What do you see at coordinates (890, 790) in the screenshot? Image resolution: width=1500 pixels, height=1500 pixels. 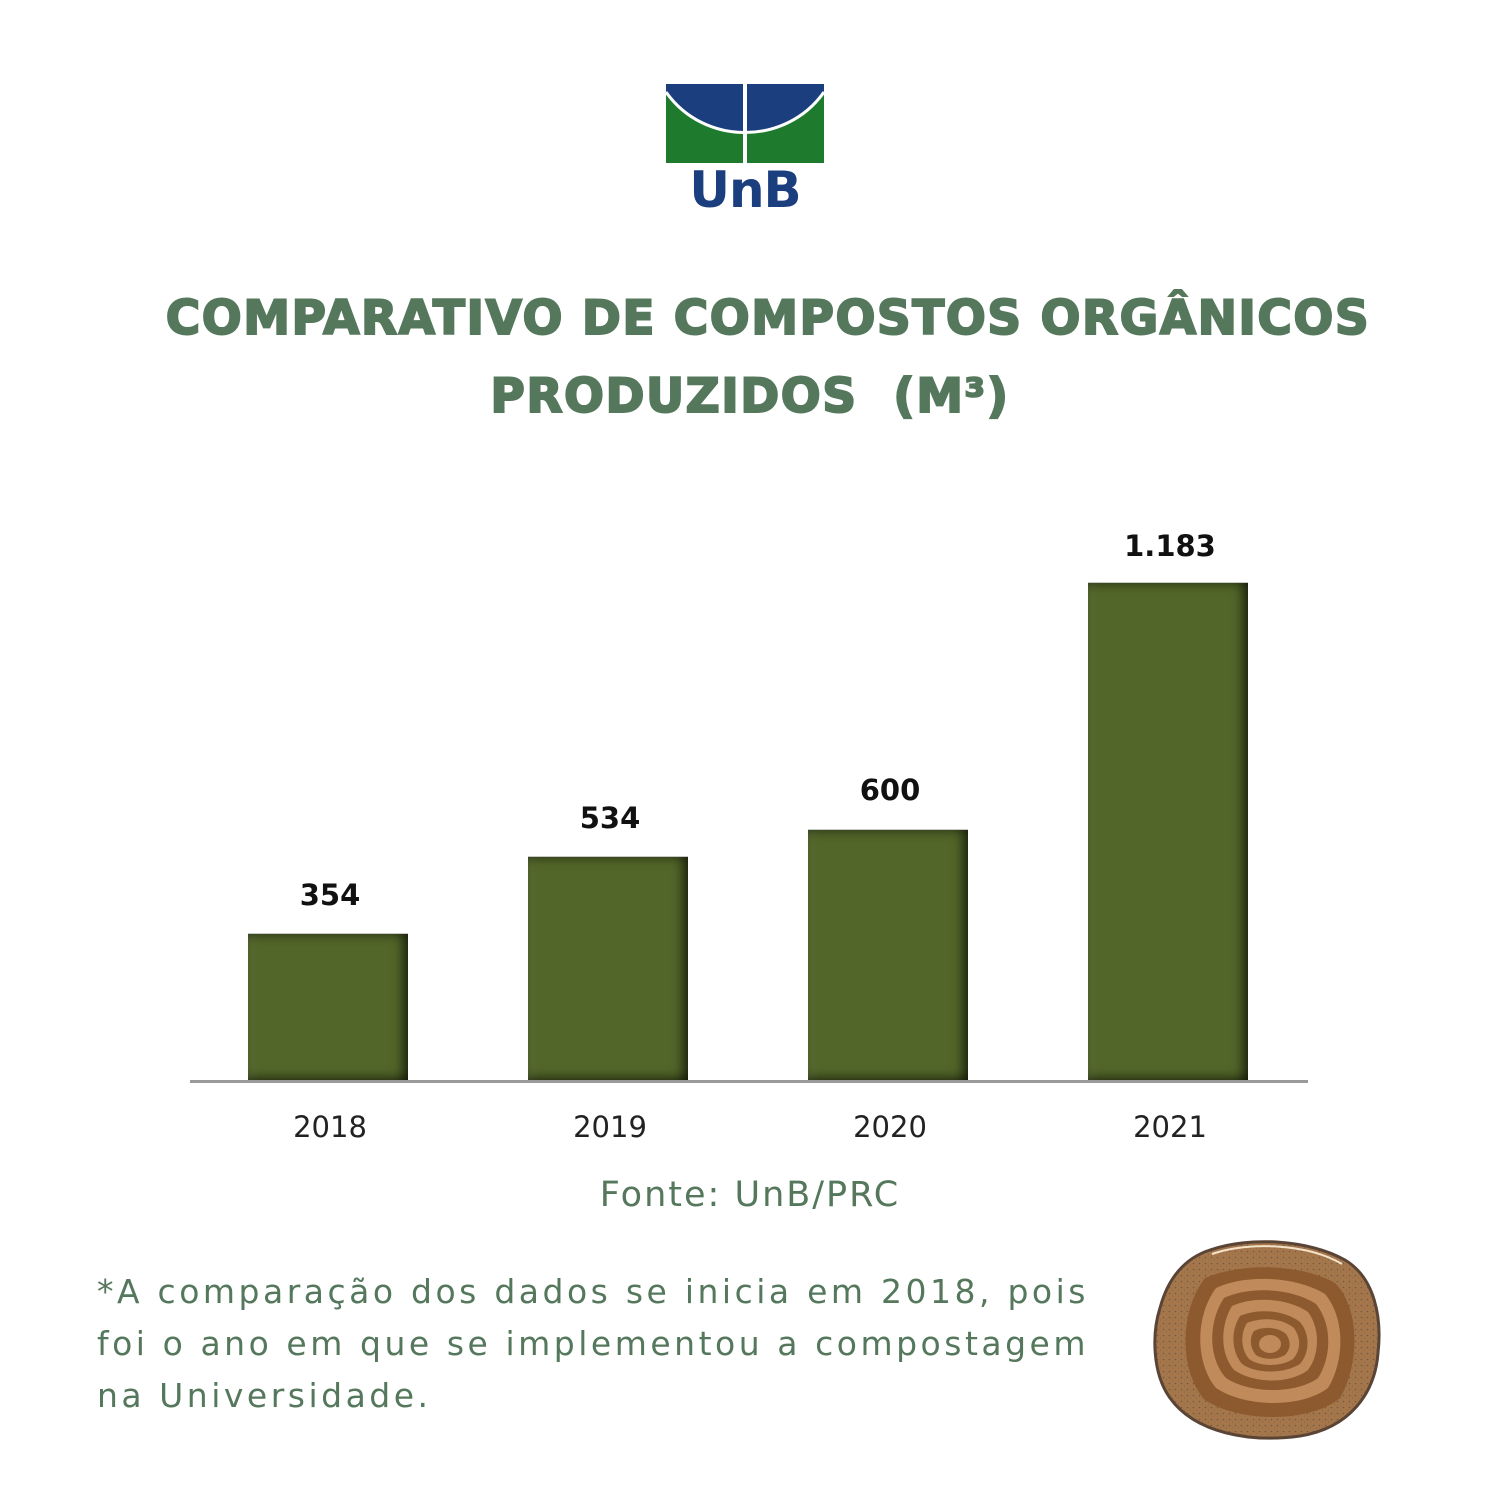 I see `bar-value-label: 600` at bounding box center [890, 790].